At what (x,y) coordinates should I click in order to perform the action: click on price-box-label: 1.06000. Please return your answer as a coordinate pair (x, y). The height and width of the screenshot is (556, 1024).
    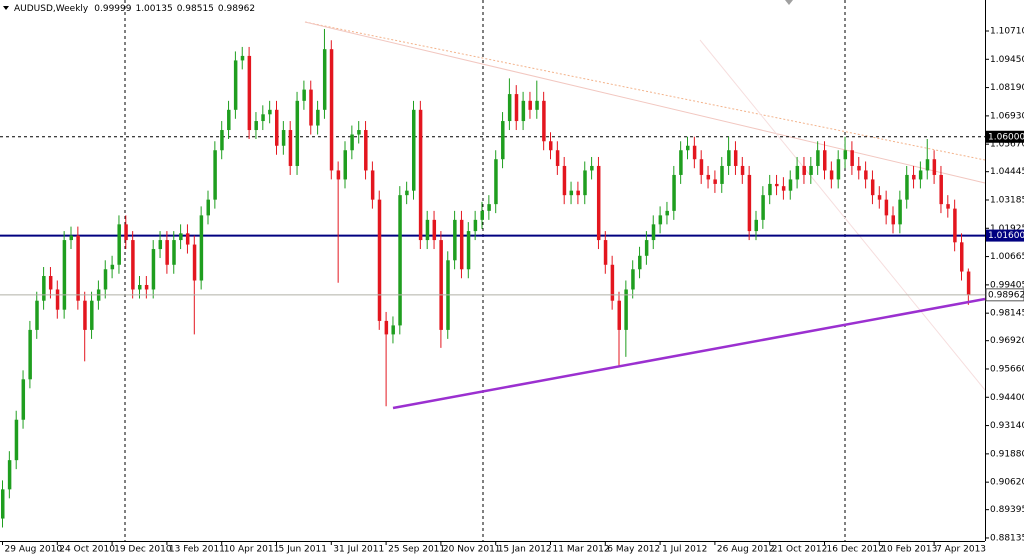
    Looking at the image, I should click on (1006, 137).